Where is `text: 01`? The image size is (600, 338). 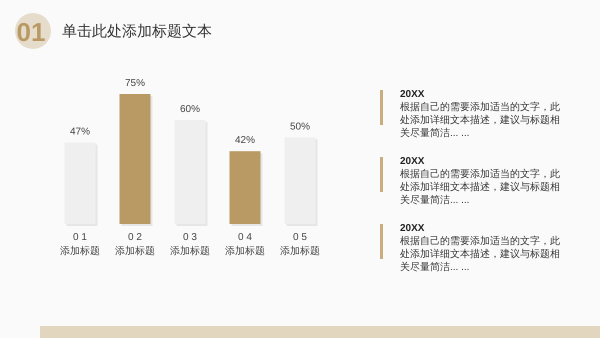 text: 01 is located at coordinates (31, 32).